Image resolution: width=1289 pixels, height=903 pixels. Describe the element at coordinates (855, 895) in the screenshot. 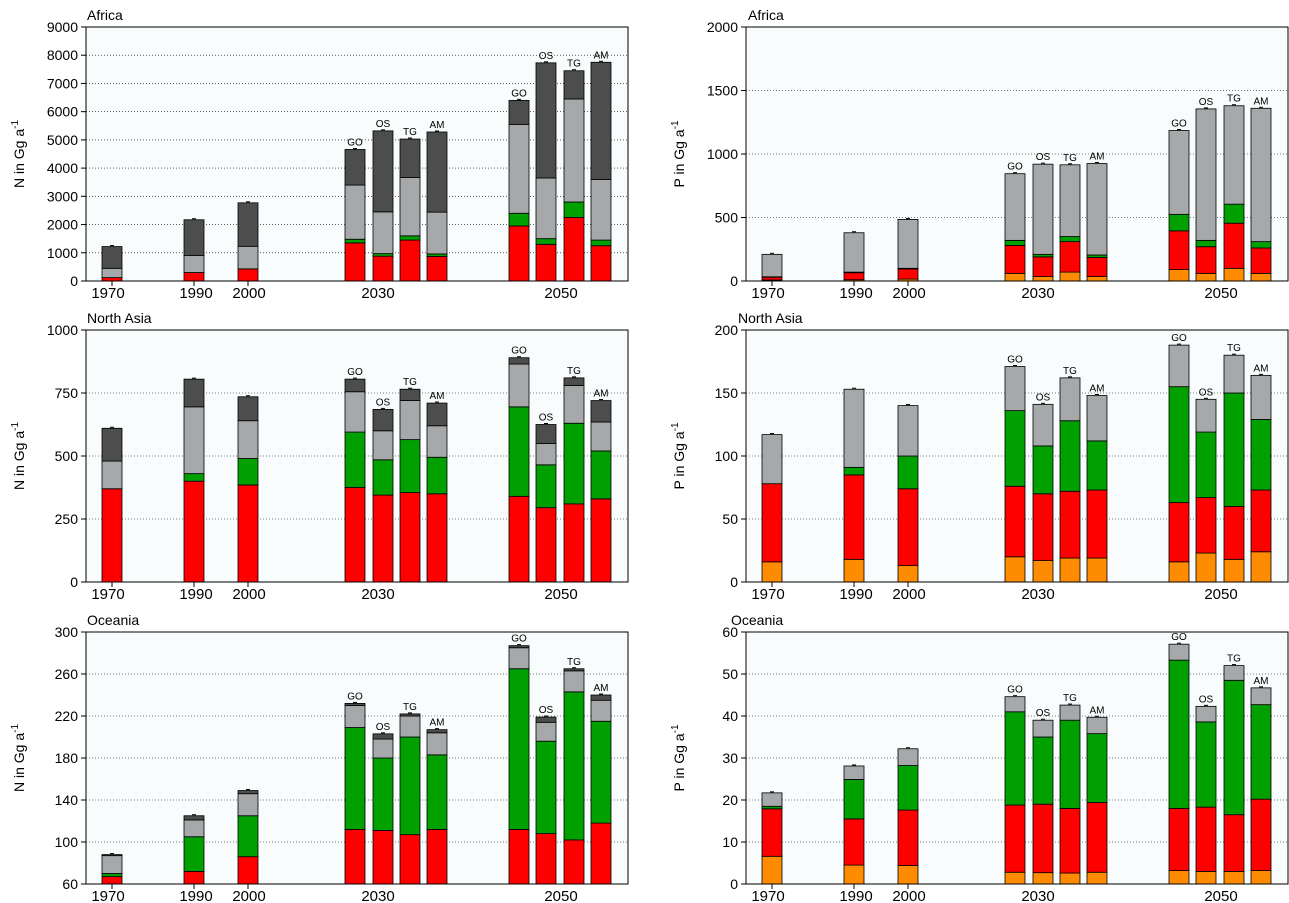

I see `x-tick-label: 1990` at that location.